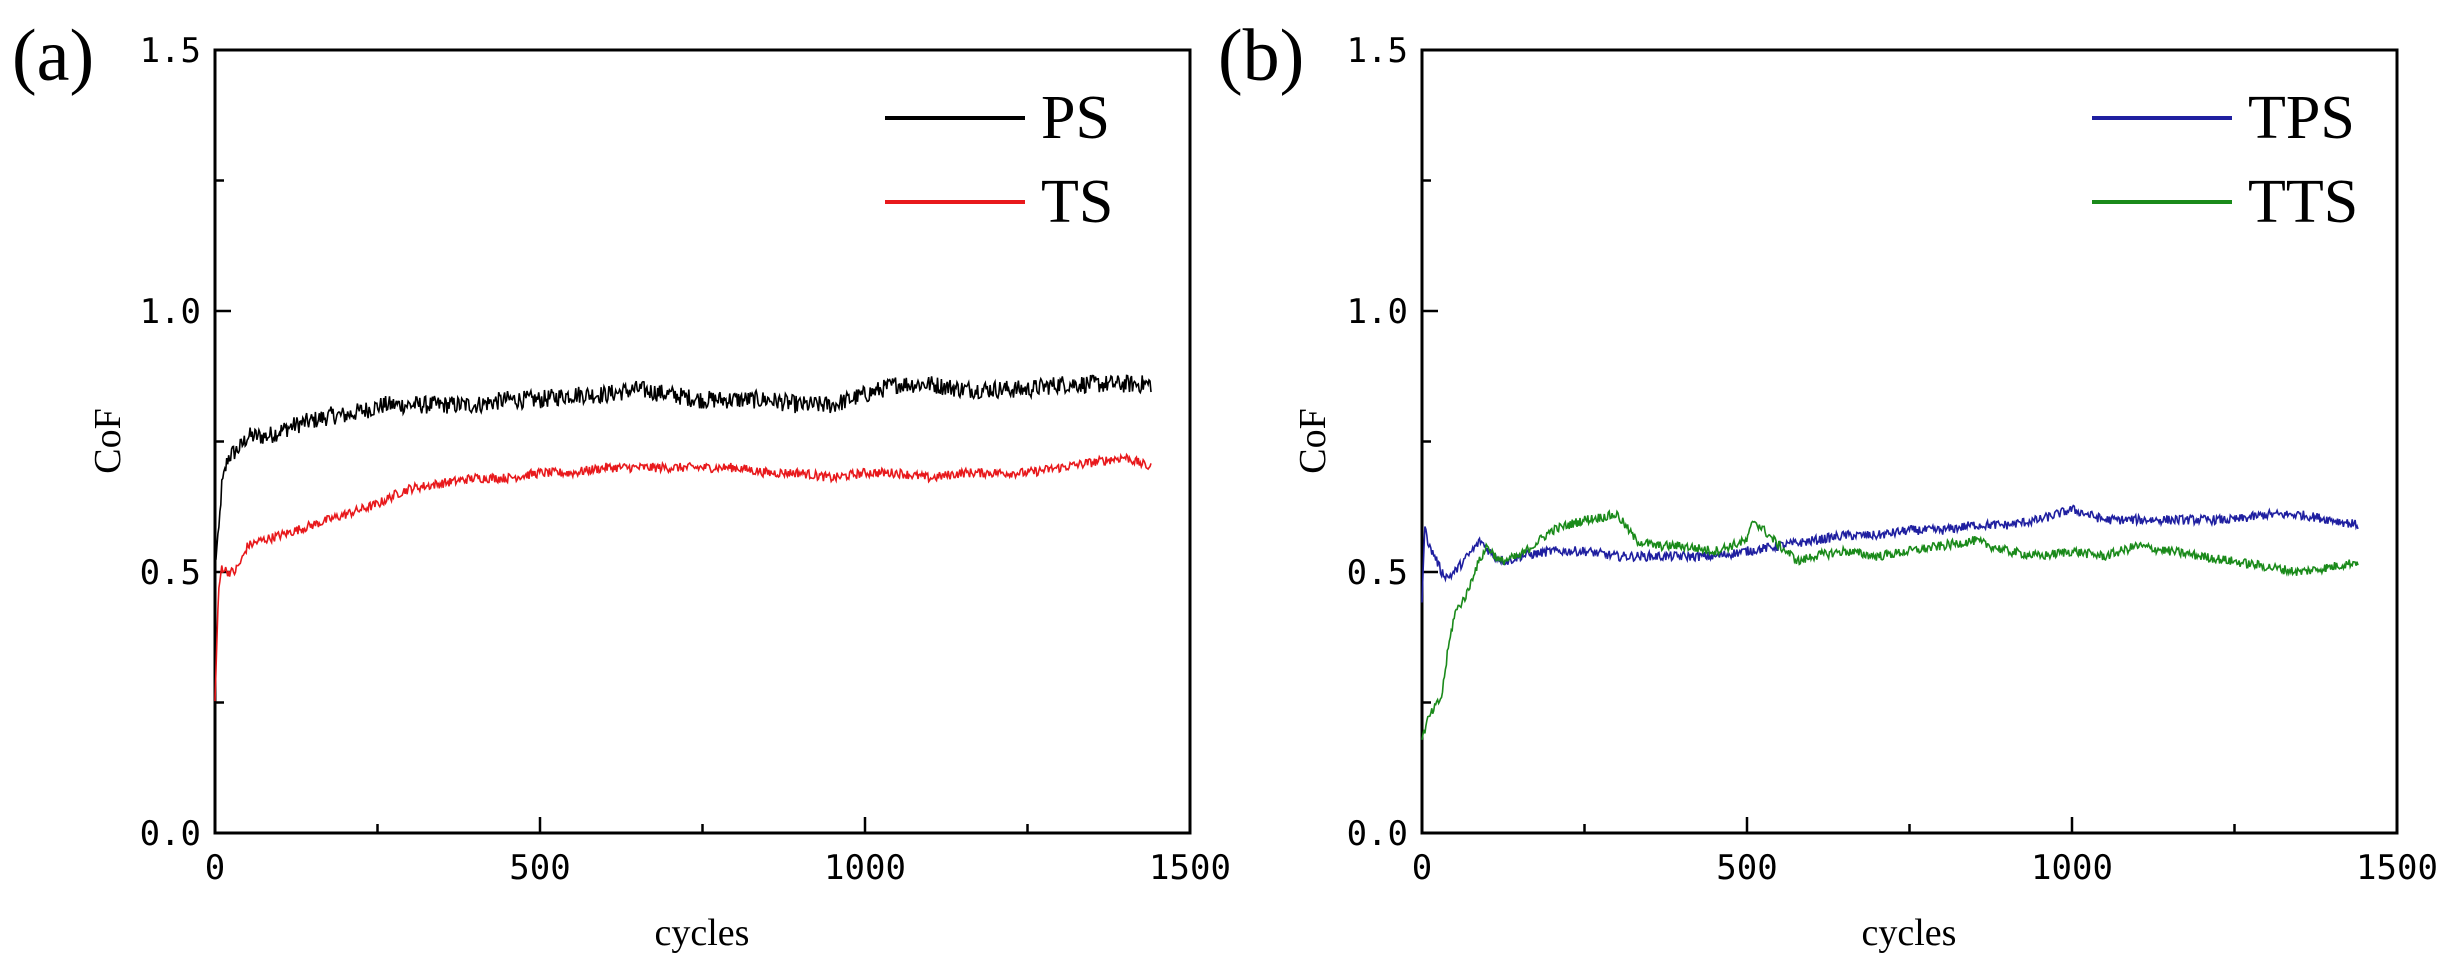 This screenshot has height=970, width=2446. What do you see at coordinates (1077, 202) in the screenshot?
I see `legend-label-ts: TS` at bounding box center [1077, 202].